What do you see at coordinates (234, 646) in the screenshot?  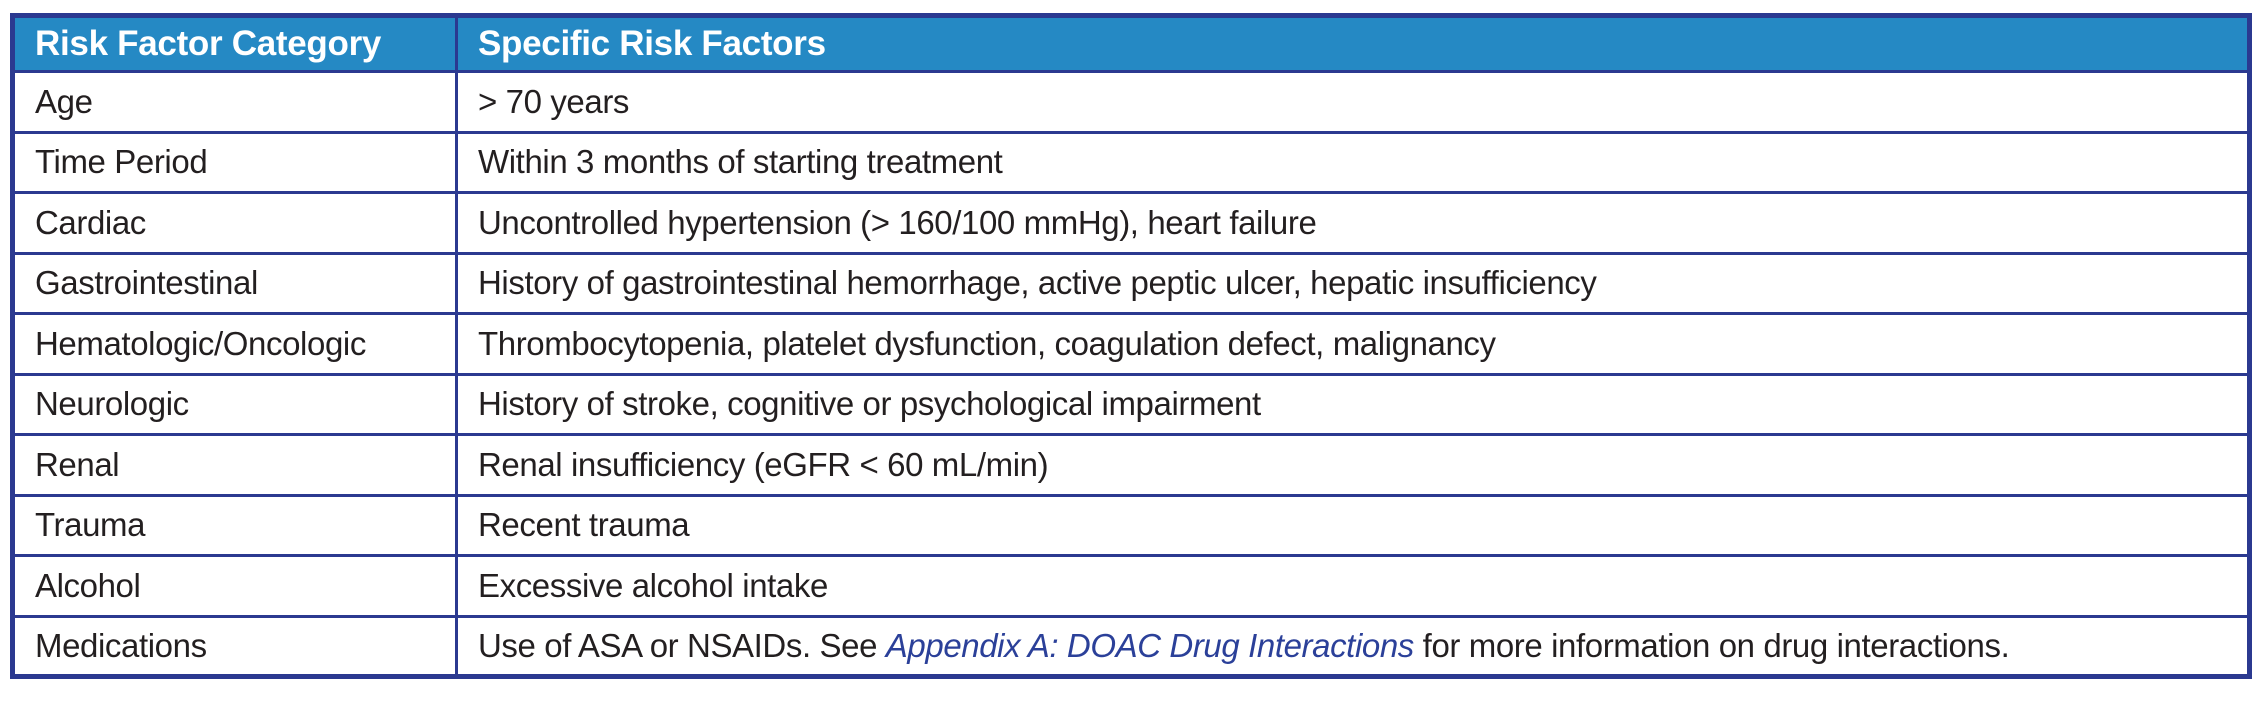 I see `risk-category-cell: Medications` at bounding box center [234, 646].